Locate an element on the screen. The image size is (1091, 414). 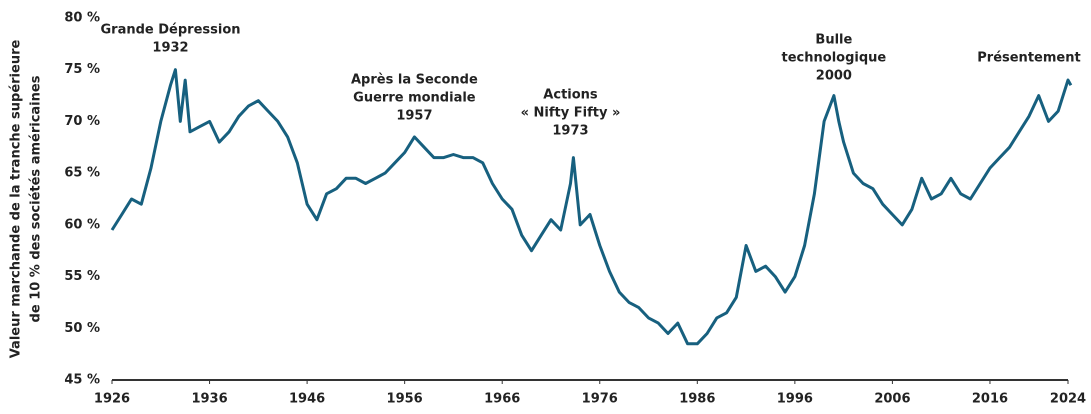
x-tick-label: 1976 is located at coordinates (600, 399).